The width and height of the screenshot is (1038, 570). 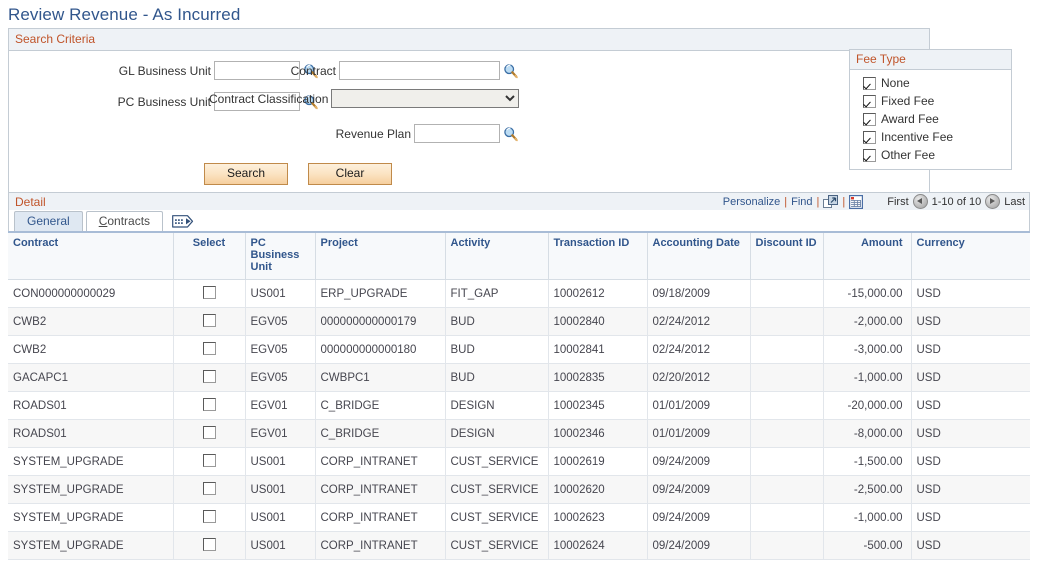 I want to click on contract-lookup-icon, so click(x=511, y=71).